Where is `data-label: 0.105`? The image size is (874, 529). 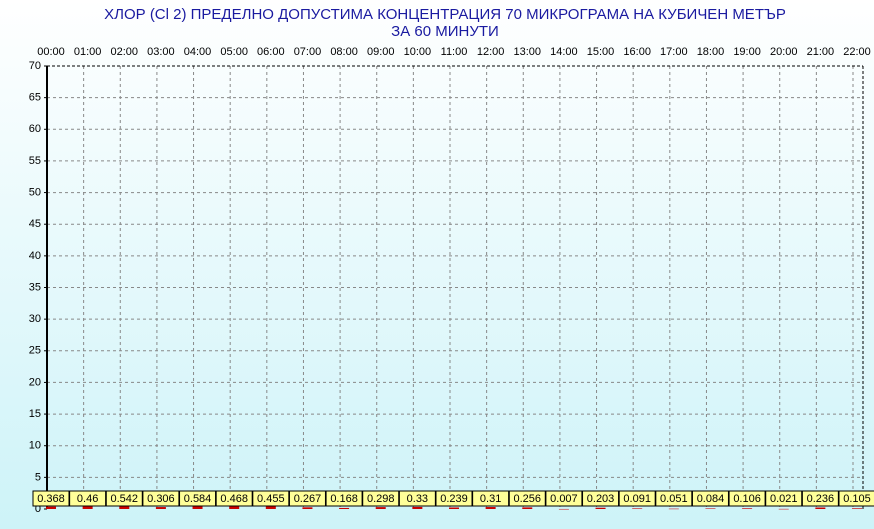 data-label: 0.105 is located at coordinates (857, 499).